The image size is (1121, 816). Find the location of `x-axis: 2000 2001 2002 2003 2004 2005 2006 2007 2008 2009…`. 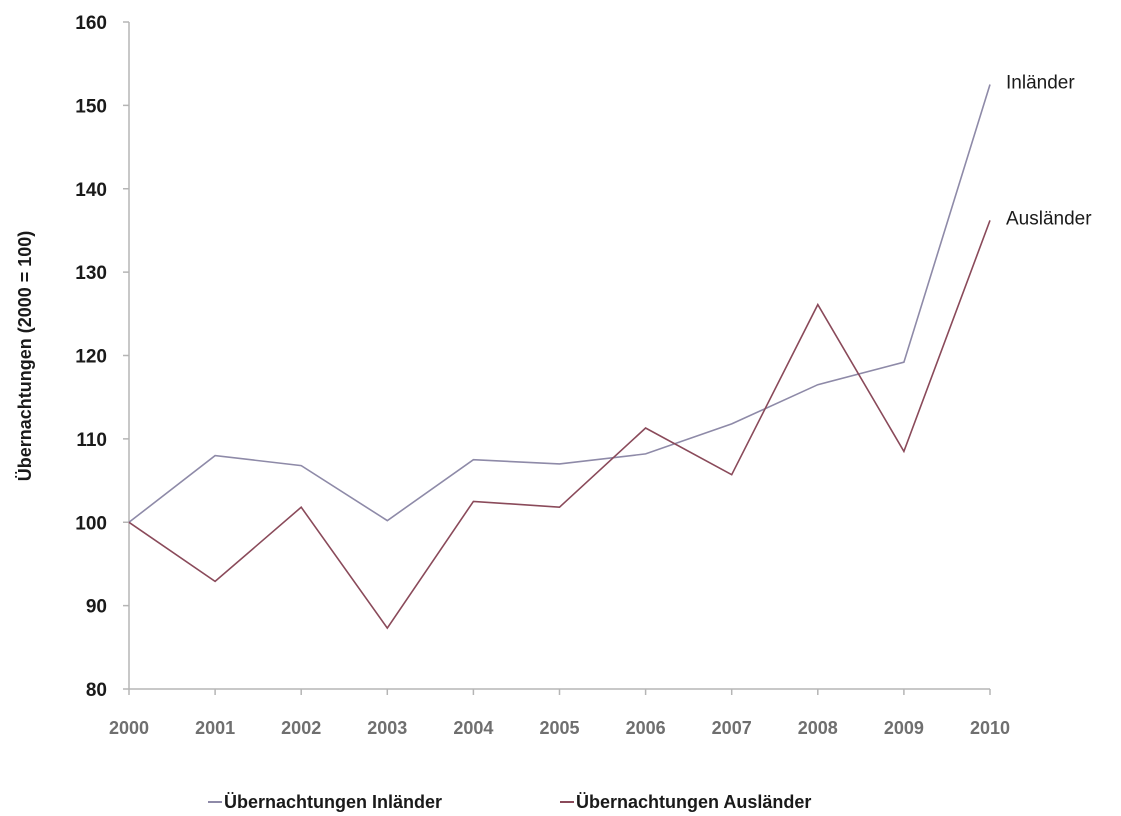

x-axis: 2000 2001 2002 2003 2004 2005 2006 2007 2008 2009… is located at coordinates (559, 713).